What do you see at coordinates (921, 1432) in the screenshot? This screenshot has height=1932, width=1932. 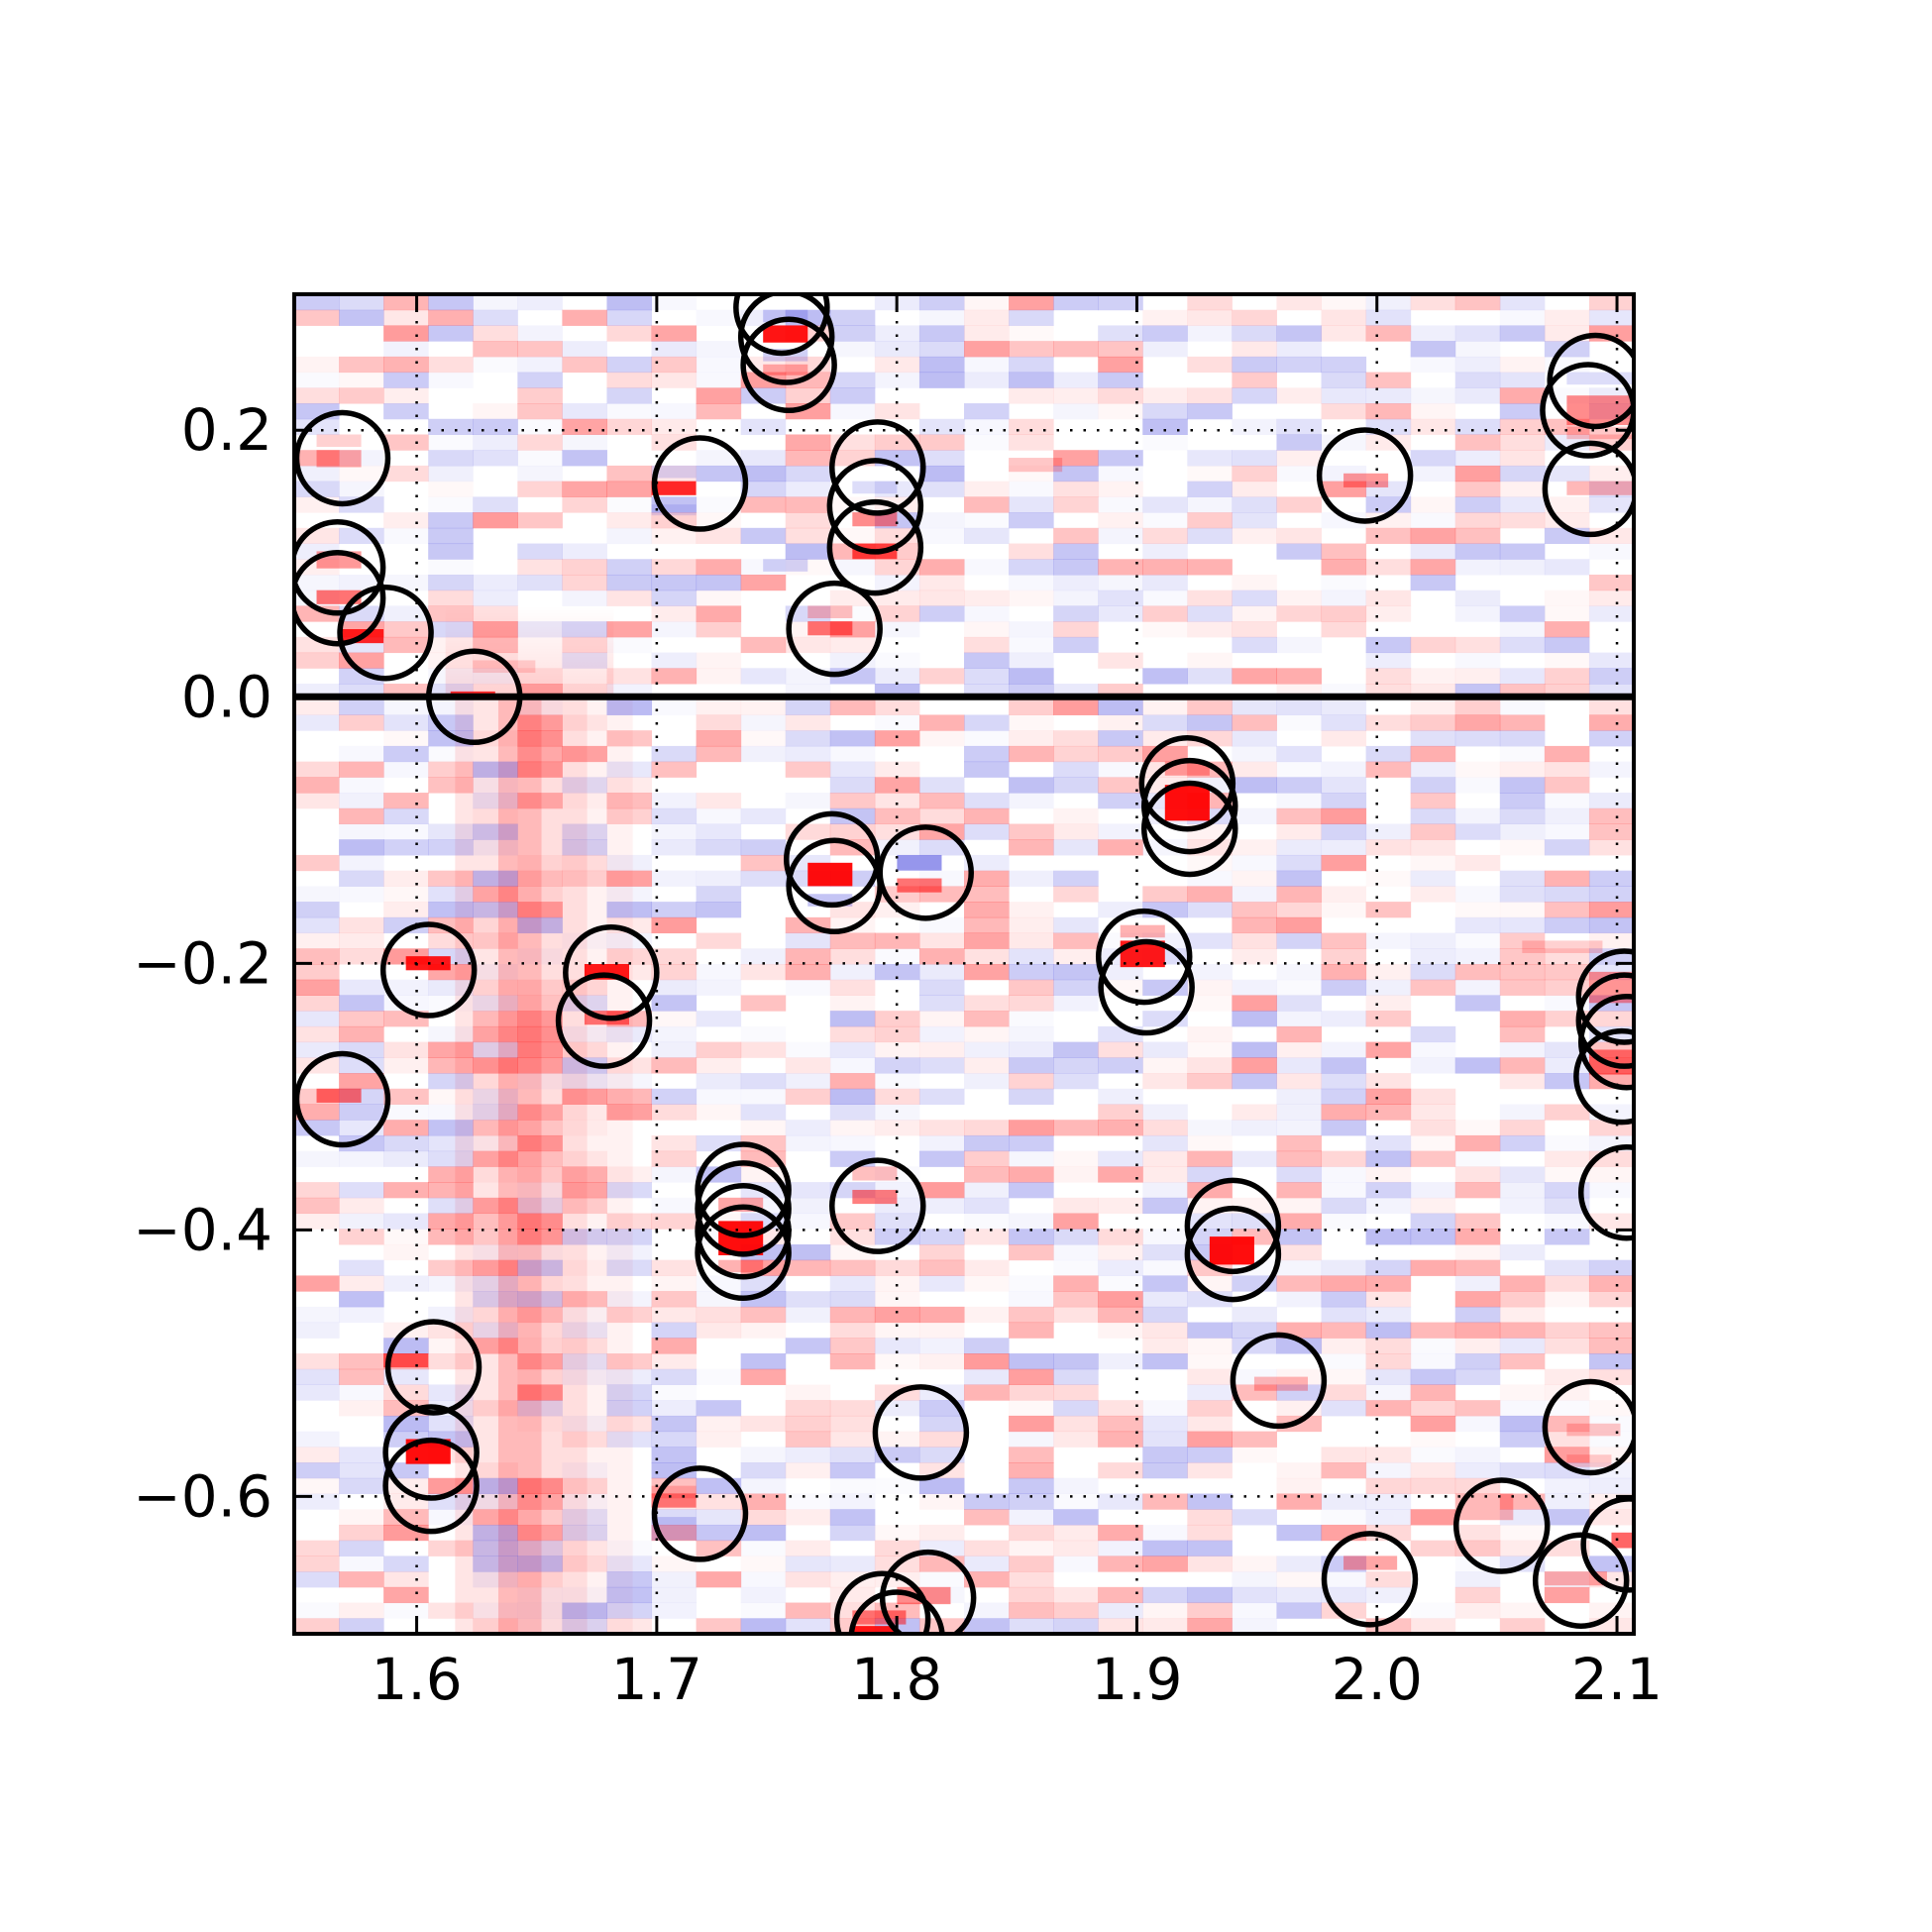 I see `detection-circle` at bounding box center [921, 1432].